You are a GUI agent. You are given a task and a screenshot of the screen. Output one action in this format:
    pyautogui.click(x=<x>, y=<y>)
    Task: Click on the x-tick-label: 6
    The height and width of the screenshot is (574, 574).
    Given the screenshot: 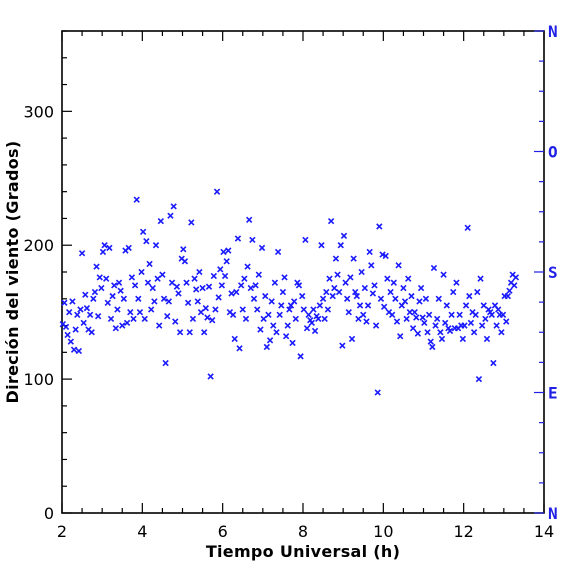 What is the action you would take?
    pyautogui.click(x=223, y=531)
    